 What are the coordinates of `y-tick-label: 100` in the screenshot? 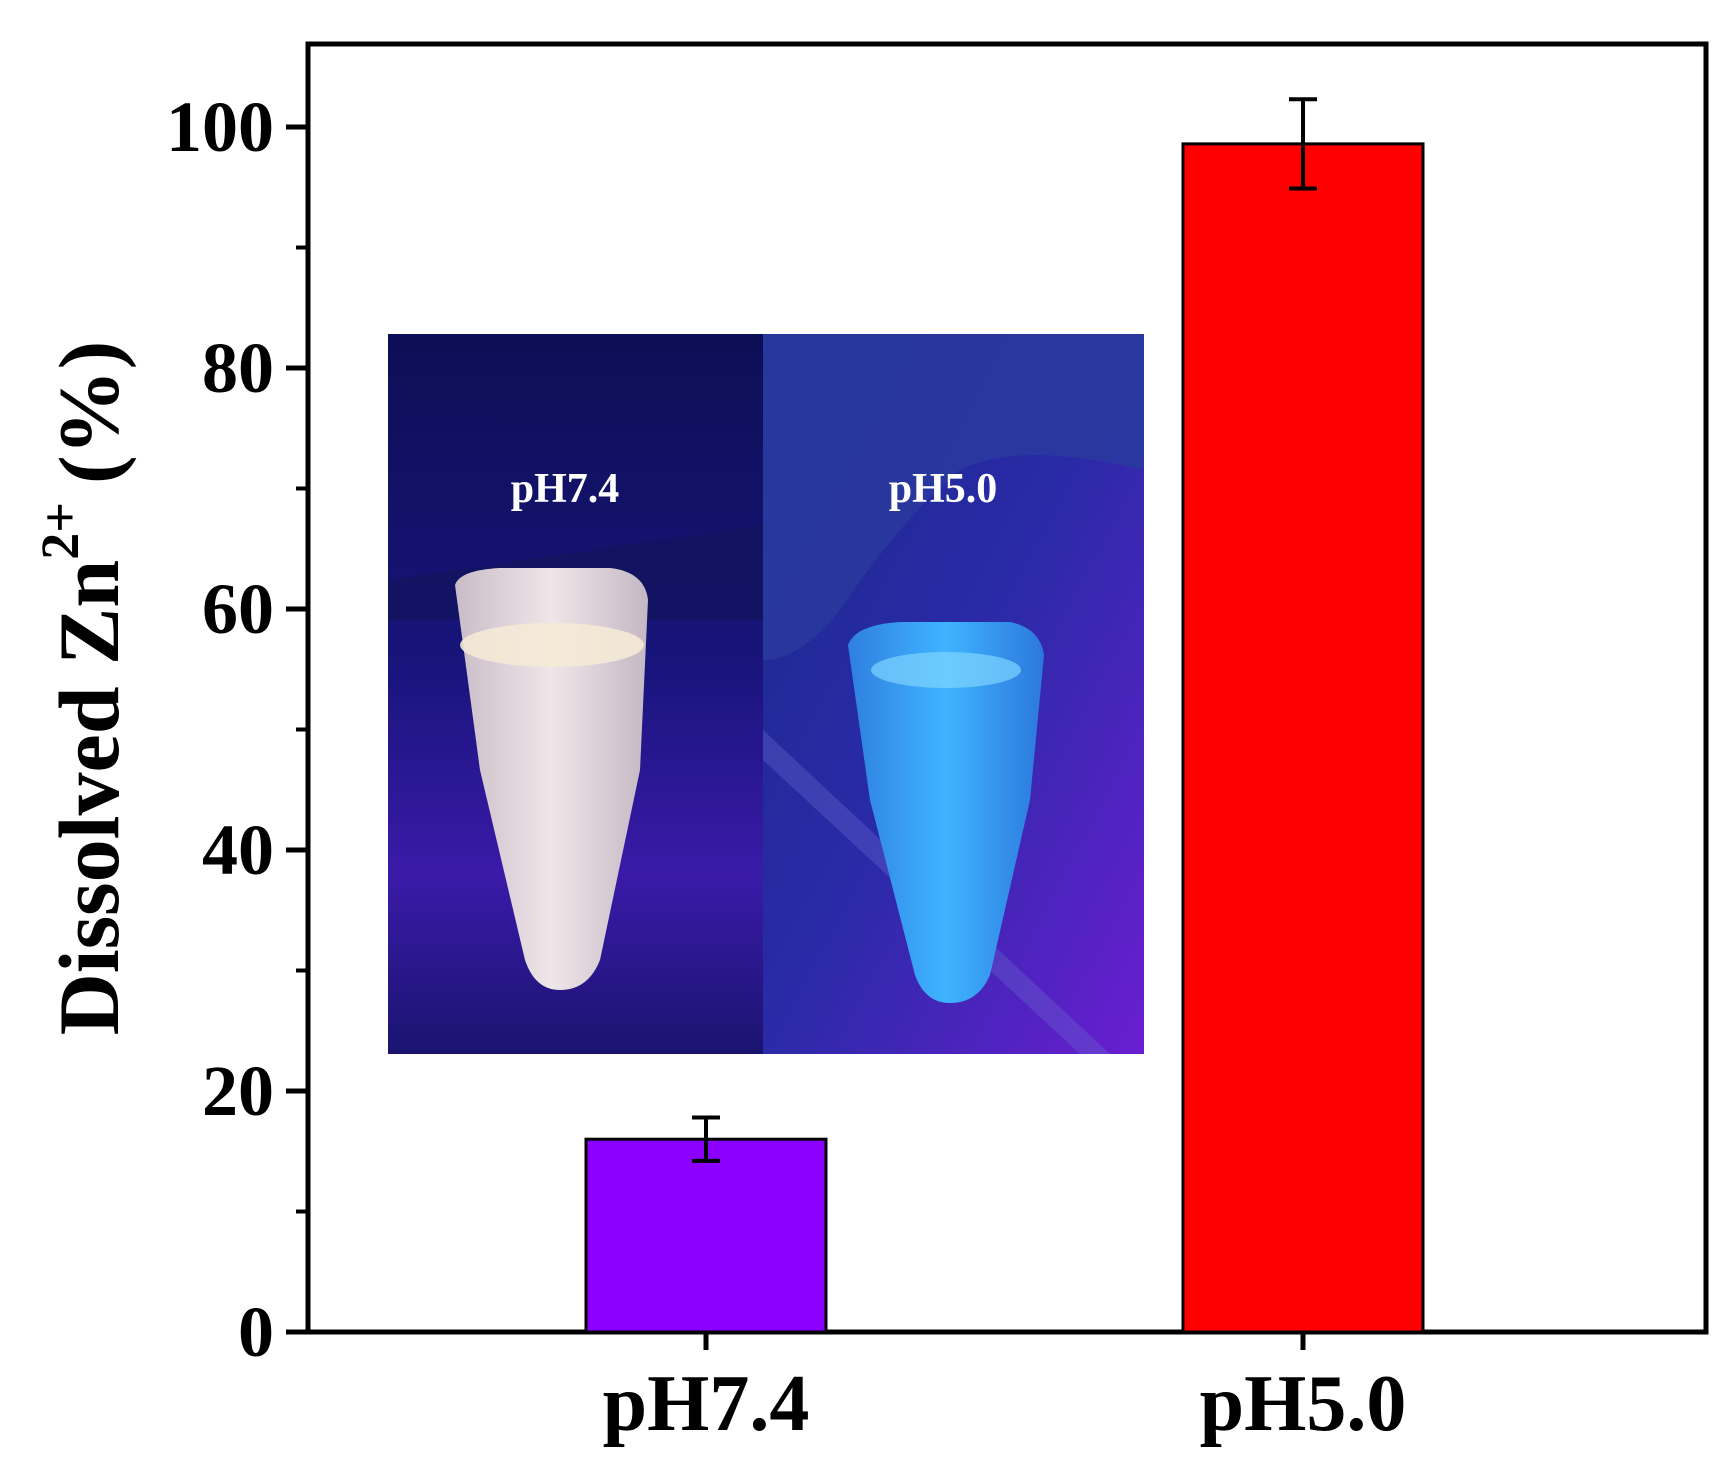 It's located at (220, 127).